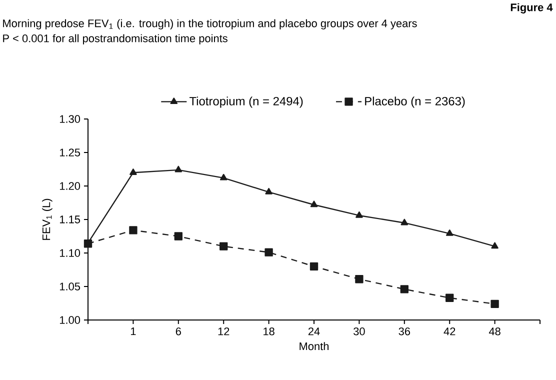  Describe the element at coordinates (210, 24) in the screenshot. I see `chart-title: Morning predose FEV$_{1}$ (i.e. trough) in the tiotropium and placebo groups over 4 years` at that location.